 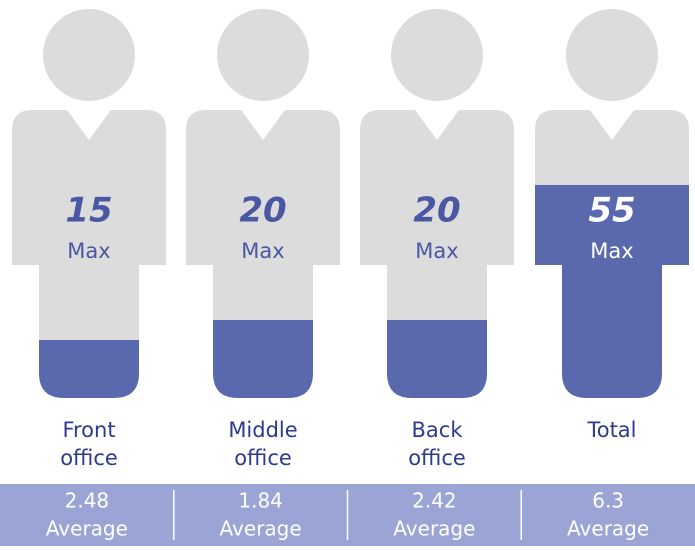 I want to click on average-value: 2.48, so click(x=87, y=501).